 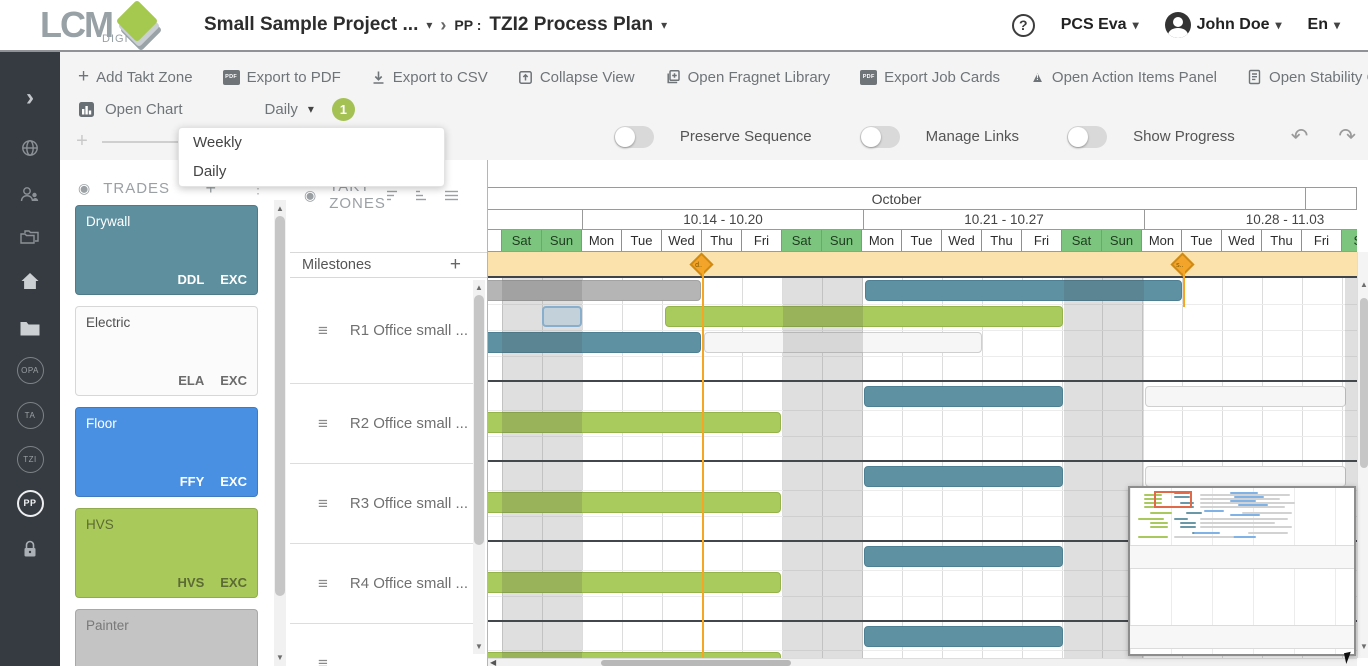 I want to click on sidebar-item-users-icon, so click(x=30, y=194).